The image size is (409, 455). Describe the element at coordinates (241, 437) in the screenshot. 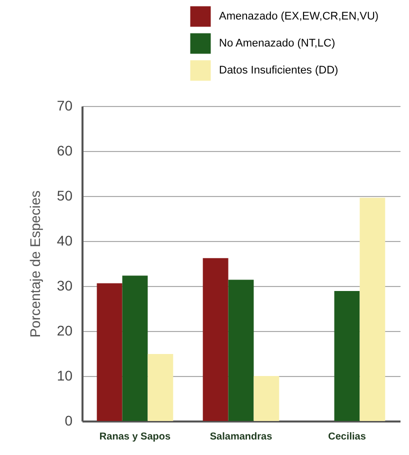

I see `x-tick-label: Salamandras` at that location.